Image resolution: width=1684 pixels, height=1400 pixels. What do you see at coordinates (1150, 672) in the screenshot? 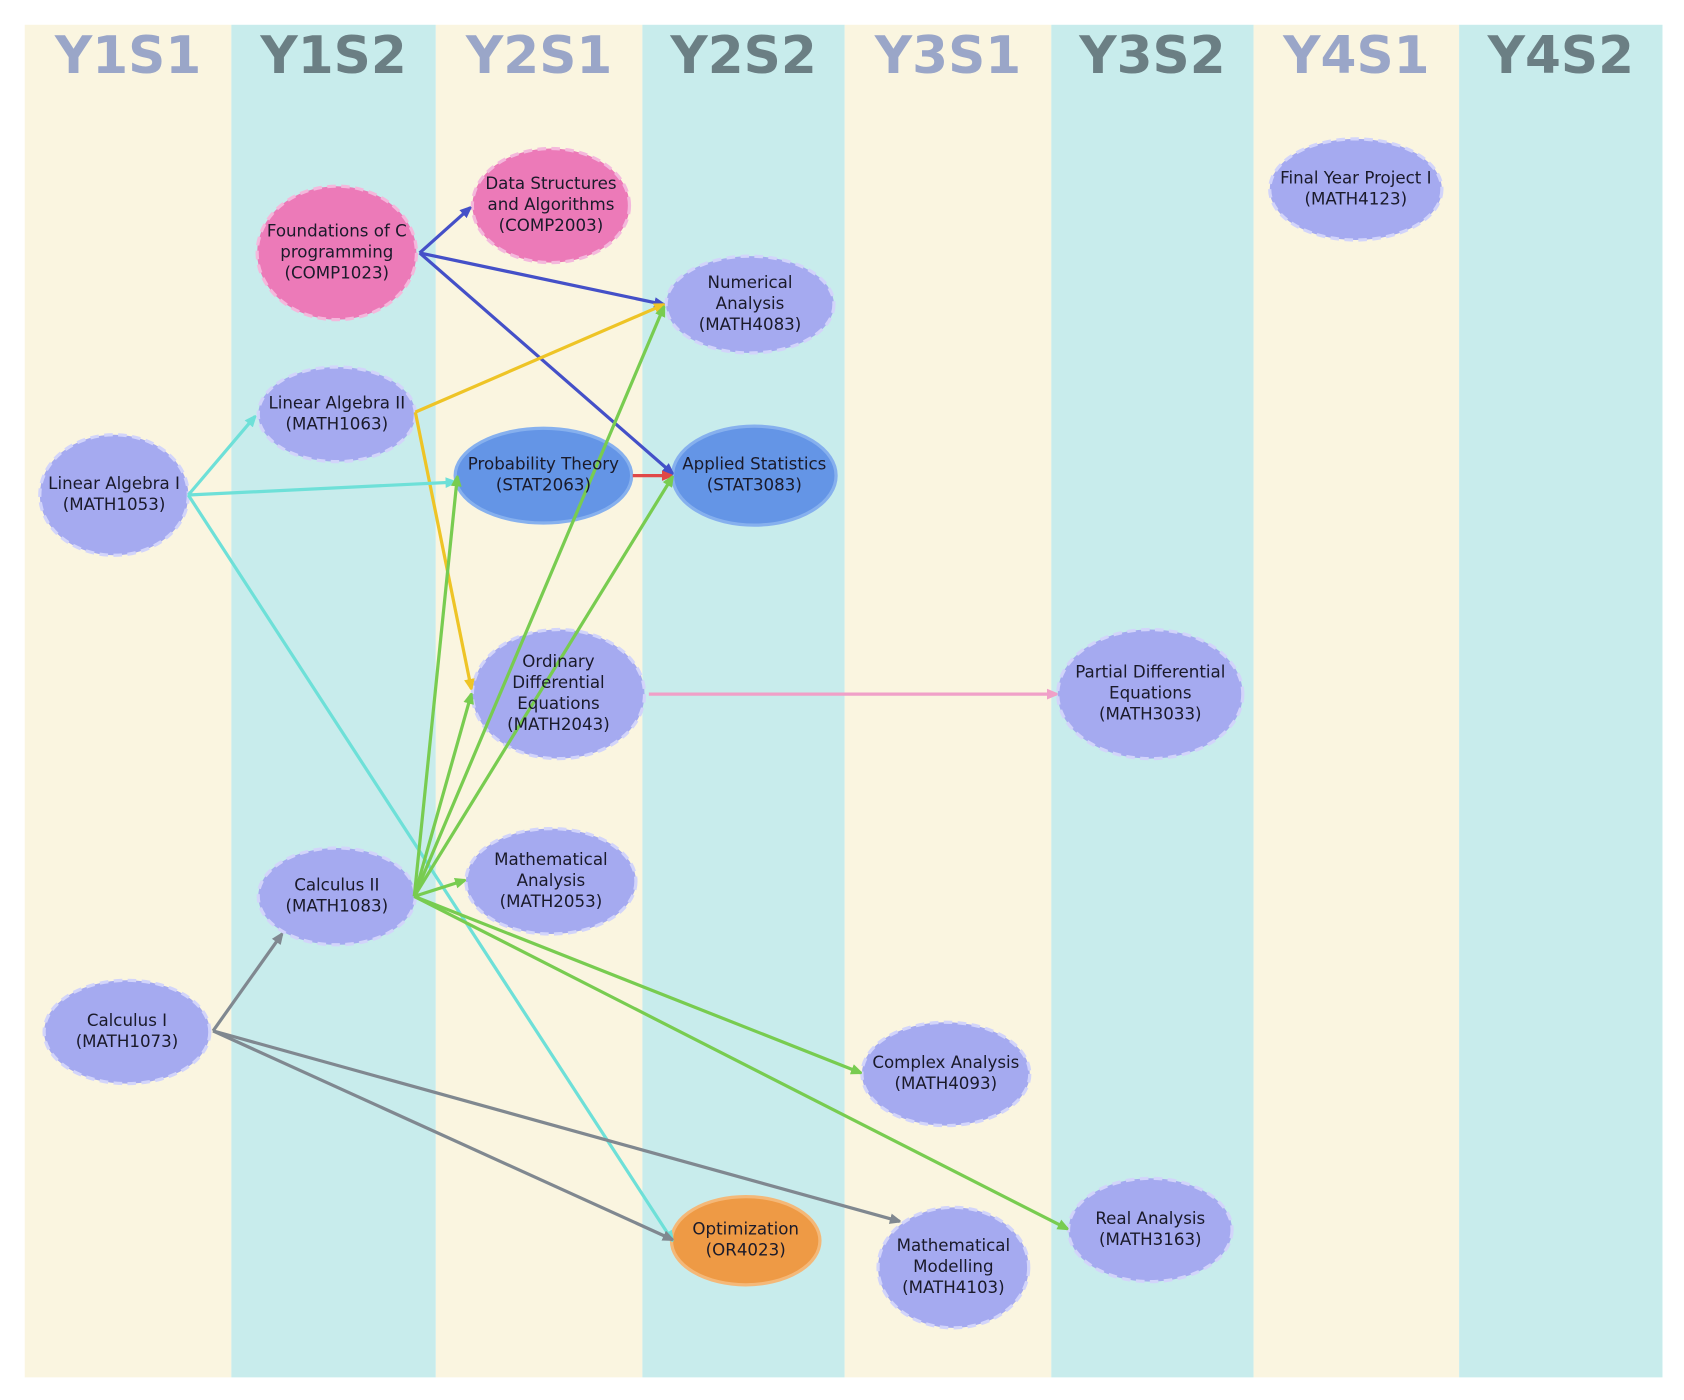
I see `course-name: Partial Differential` at bounding box center [1150, 672].